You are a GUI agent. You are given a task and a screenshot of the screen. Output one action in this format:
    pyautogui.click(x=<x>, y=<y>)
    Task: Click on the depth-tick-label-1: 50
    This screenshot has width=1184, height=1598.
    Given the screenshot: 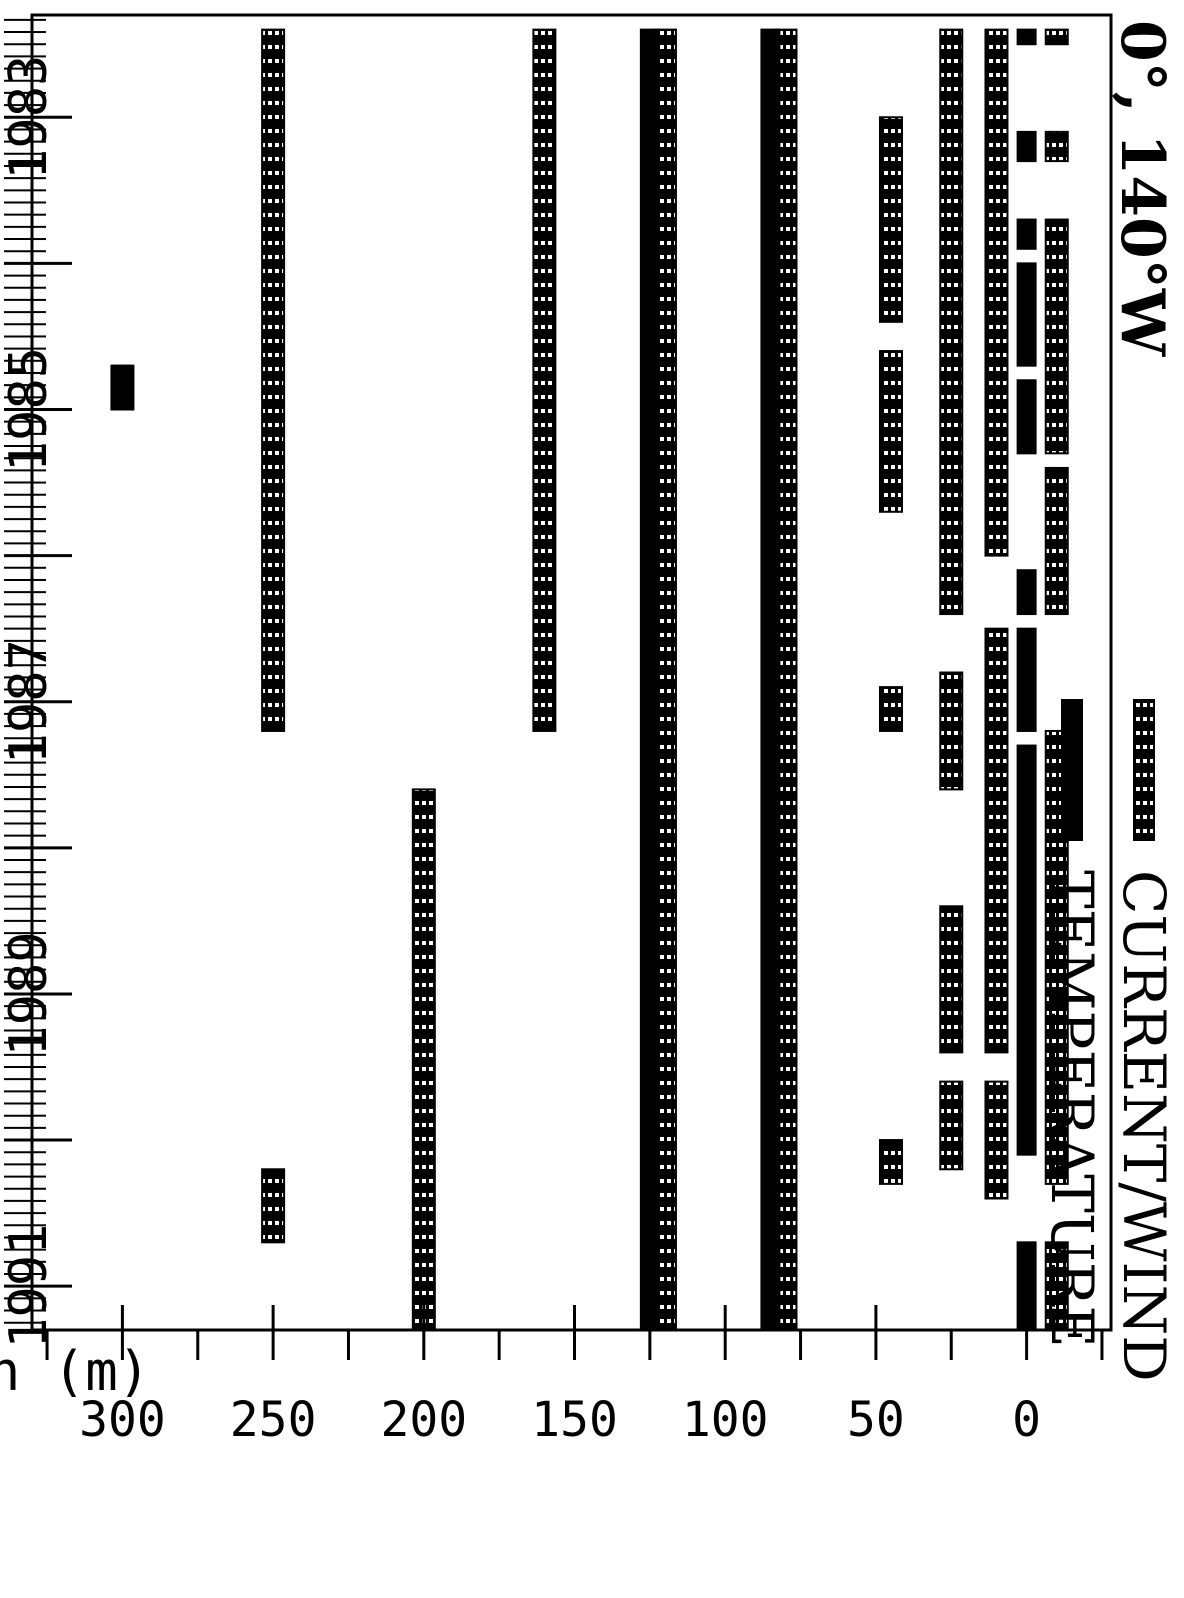 What is the action you would take?
    pyautogui.click(x=876, y=1420)
    